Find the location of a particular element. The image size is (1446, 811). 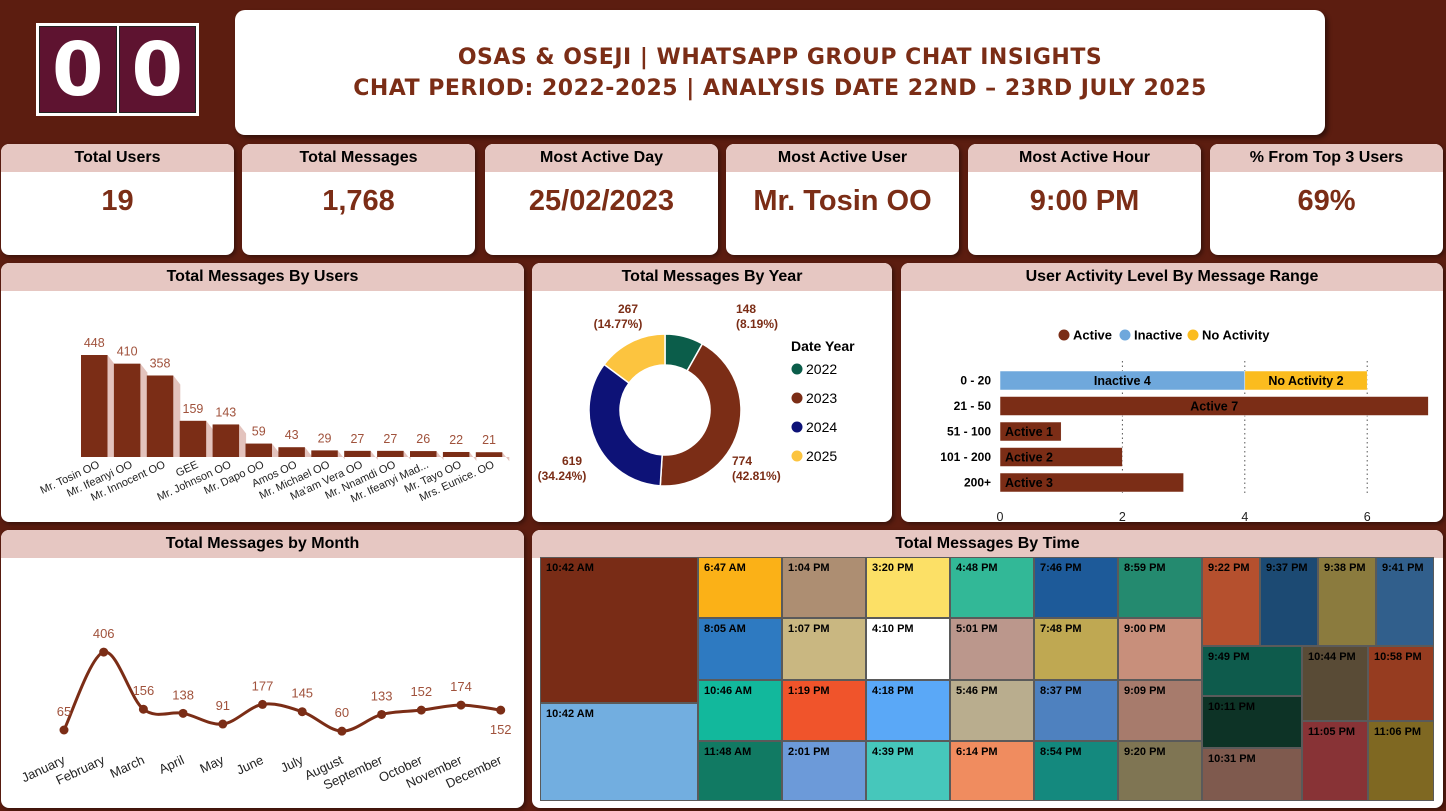

x-tick-label: May is located at coordinates (211, 764).